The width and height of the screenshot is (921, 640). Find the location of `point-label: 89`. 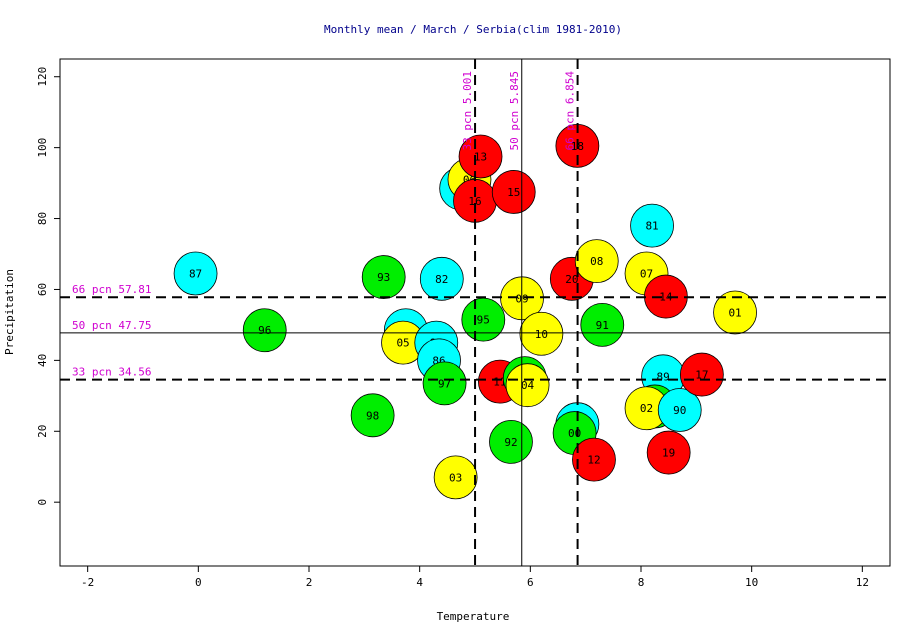

point-label: 89 is located at coordinates (663, 376).